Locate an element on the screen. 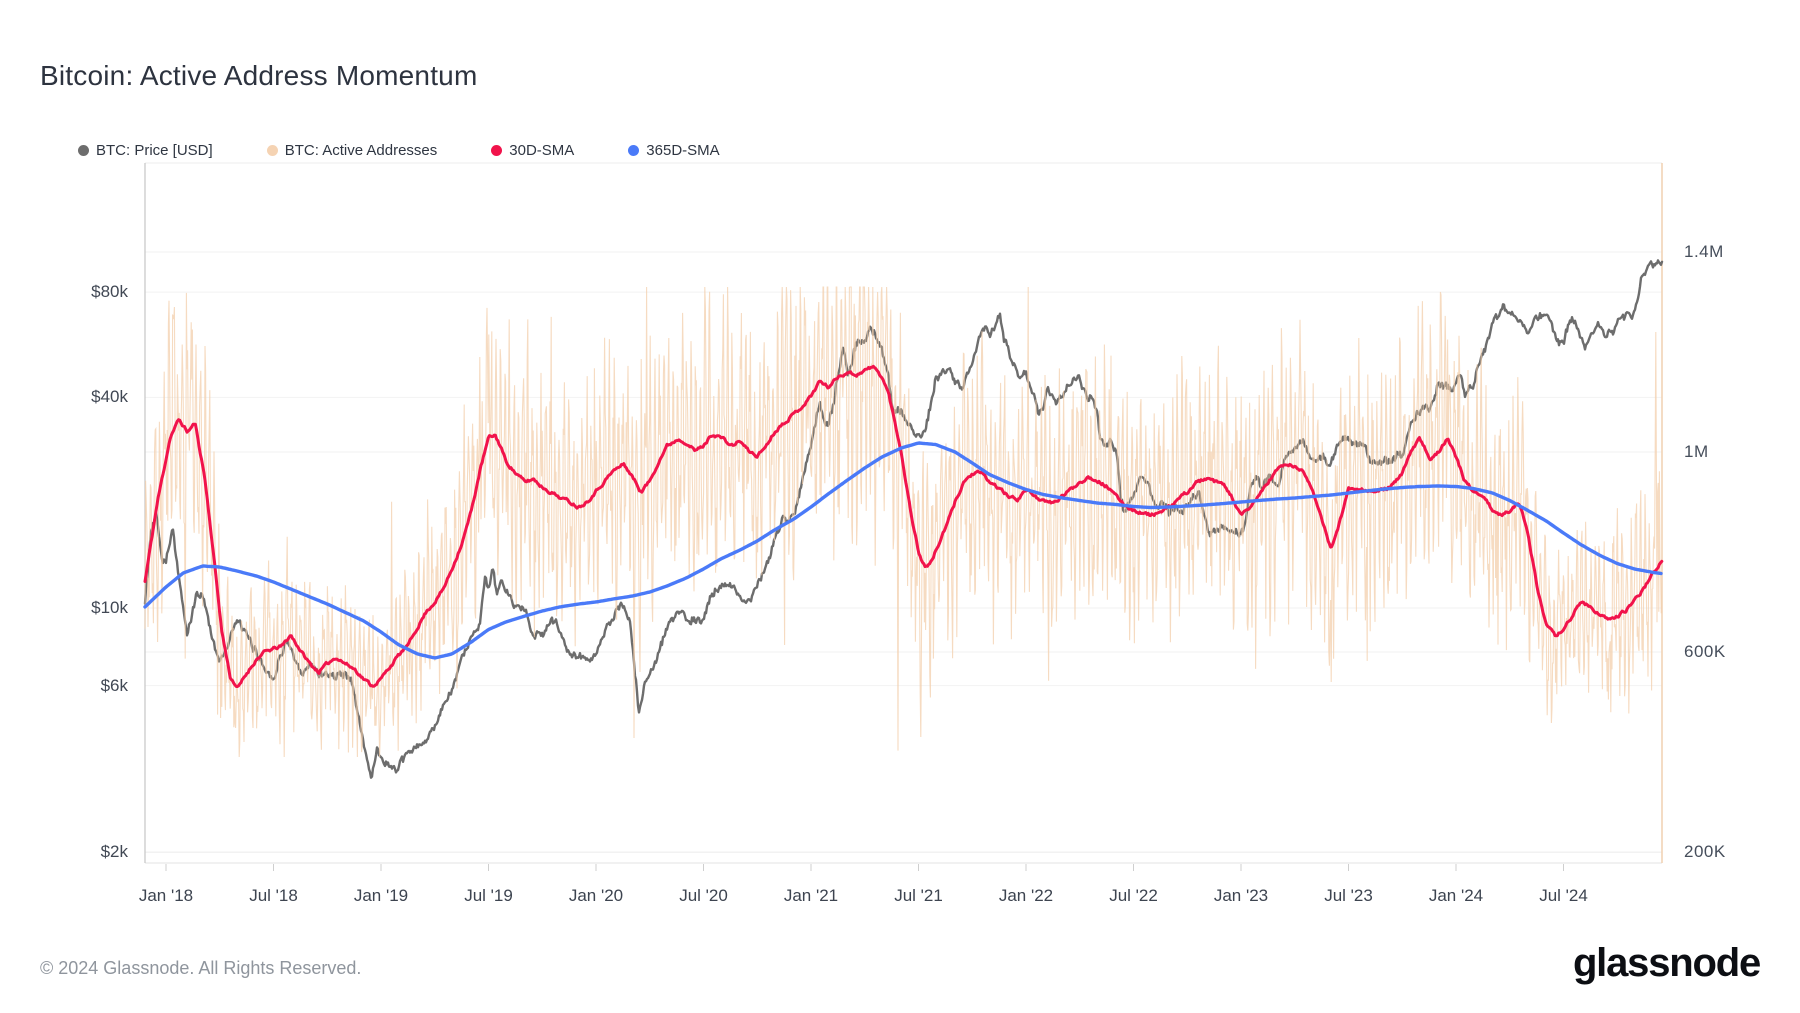  date-axis-label: Jul '23 is located at coordinates (1348, 895).